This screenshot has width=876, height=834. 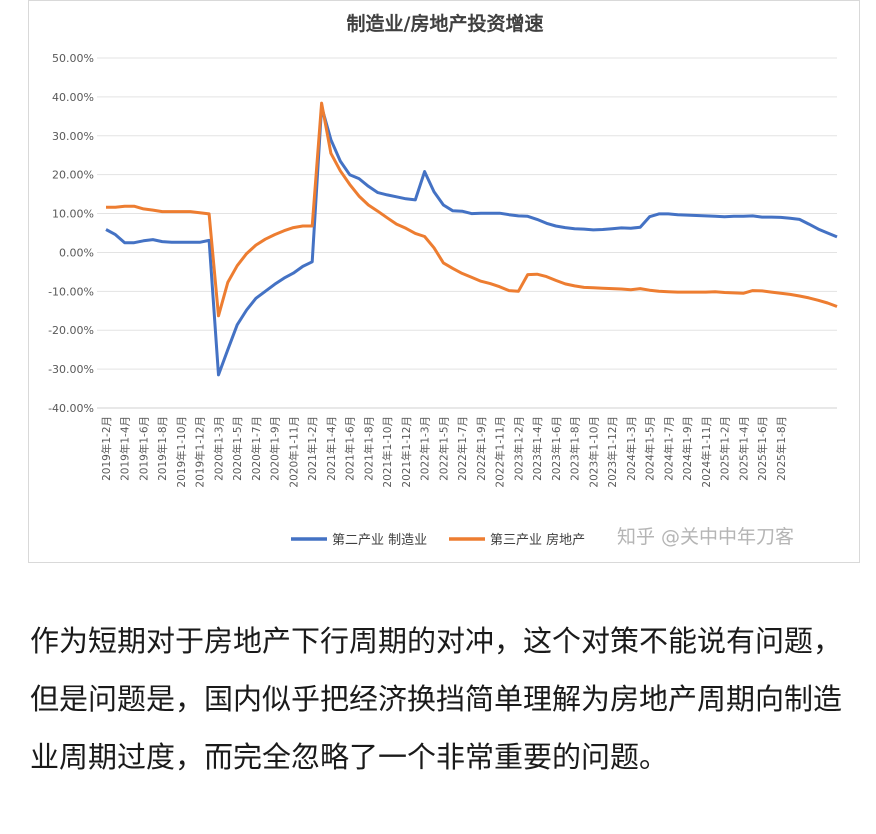 I want to click on x-tick-label: 2021年1-12月, so click(x=406, y=452).